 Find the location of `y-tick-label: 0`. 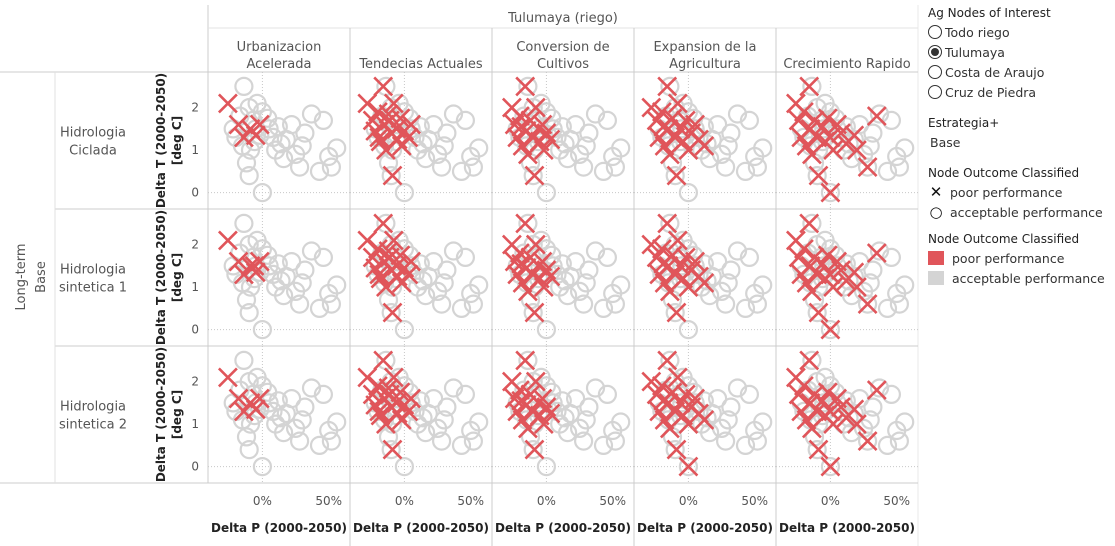

y-tick-label: 0 is located at coordinates (195, 467).